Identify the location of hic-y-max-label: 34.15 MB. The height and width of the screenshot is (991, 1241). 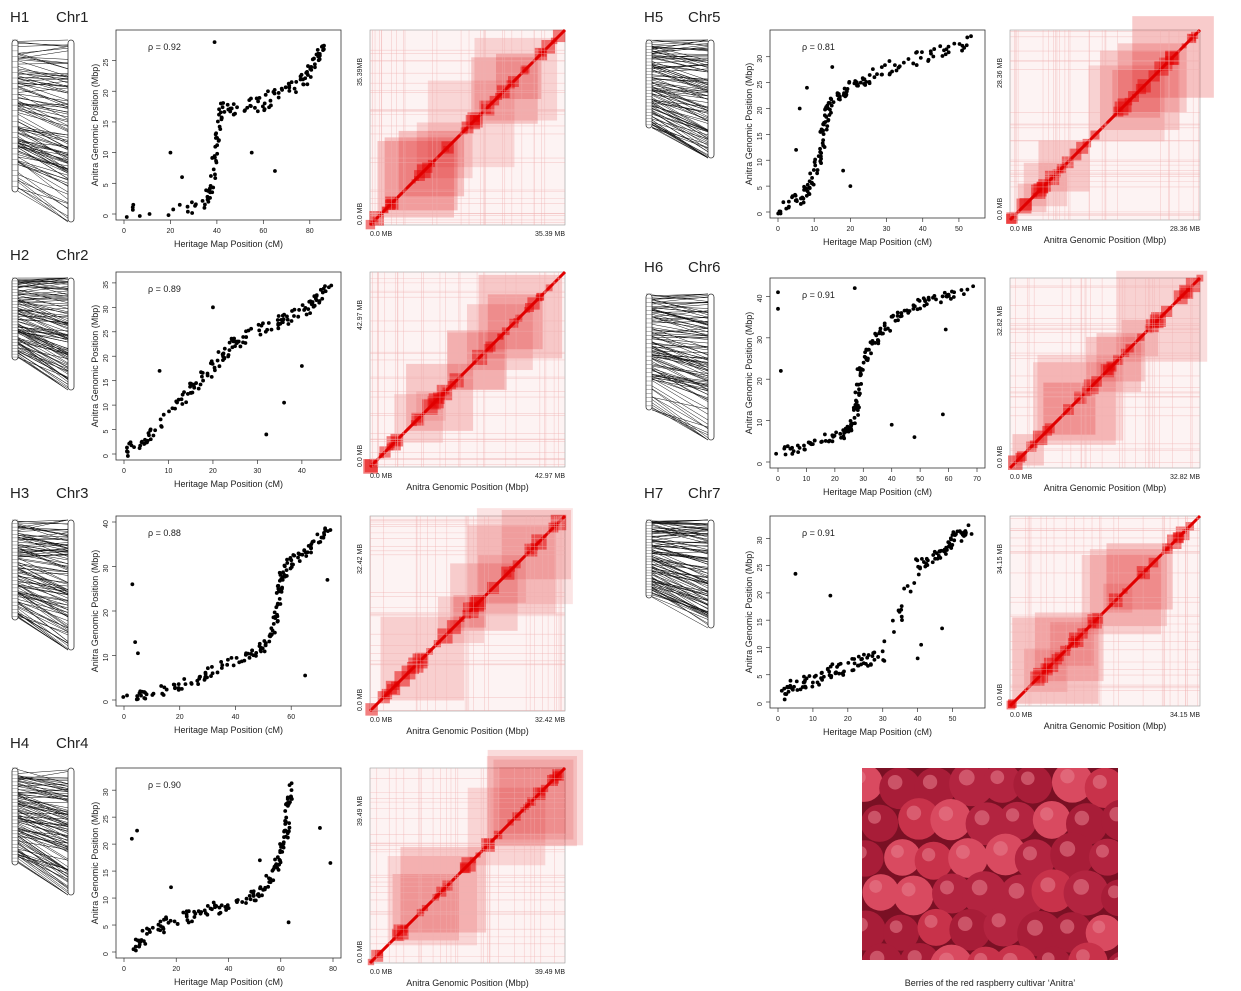
(1000, 559).